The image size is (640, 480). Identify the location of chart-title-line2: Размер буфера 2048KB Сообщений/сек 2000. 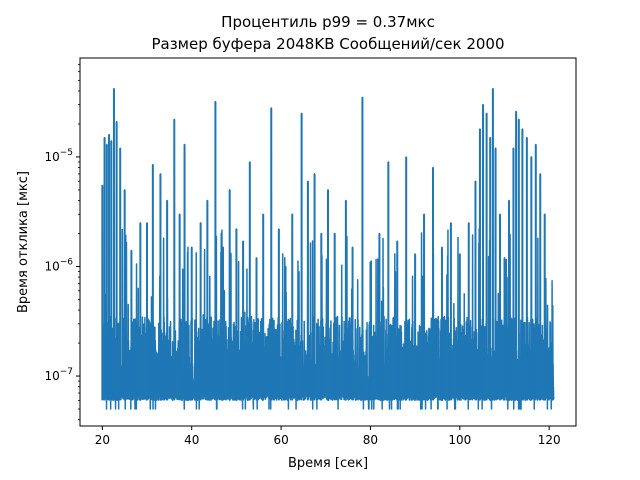
(327, 44).